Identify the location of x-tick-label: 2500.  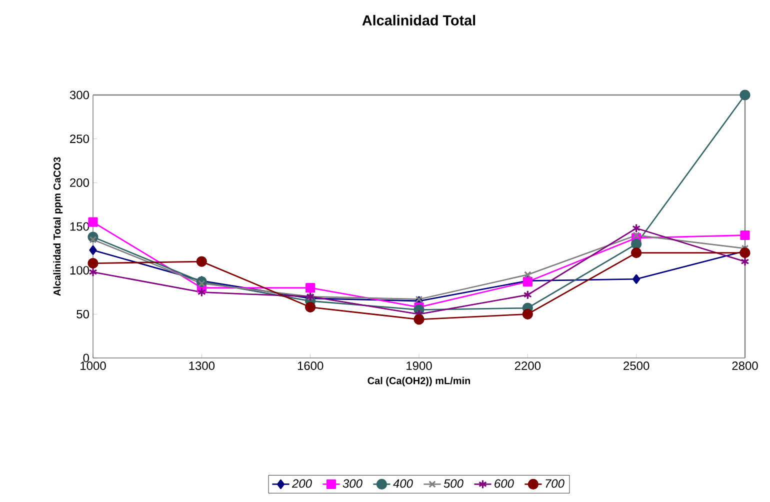
(637, 366).